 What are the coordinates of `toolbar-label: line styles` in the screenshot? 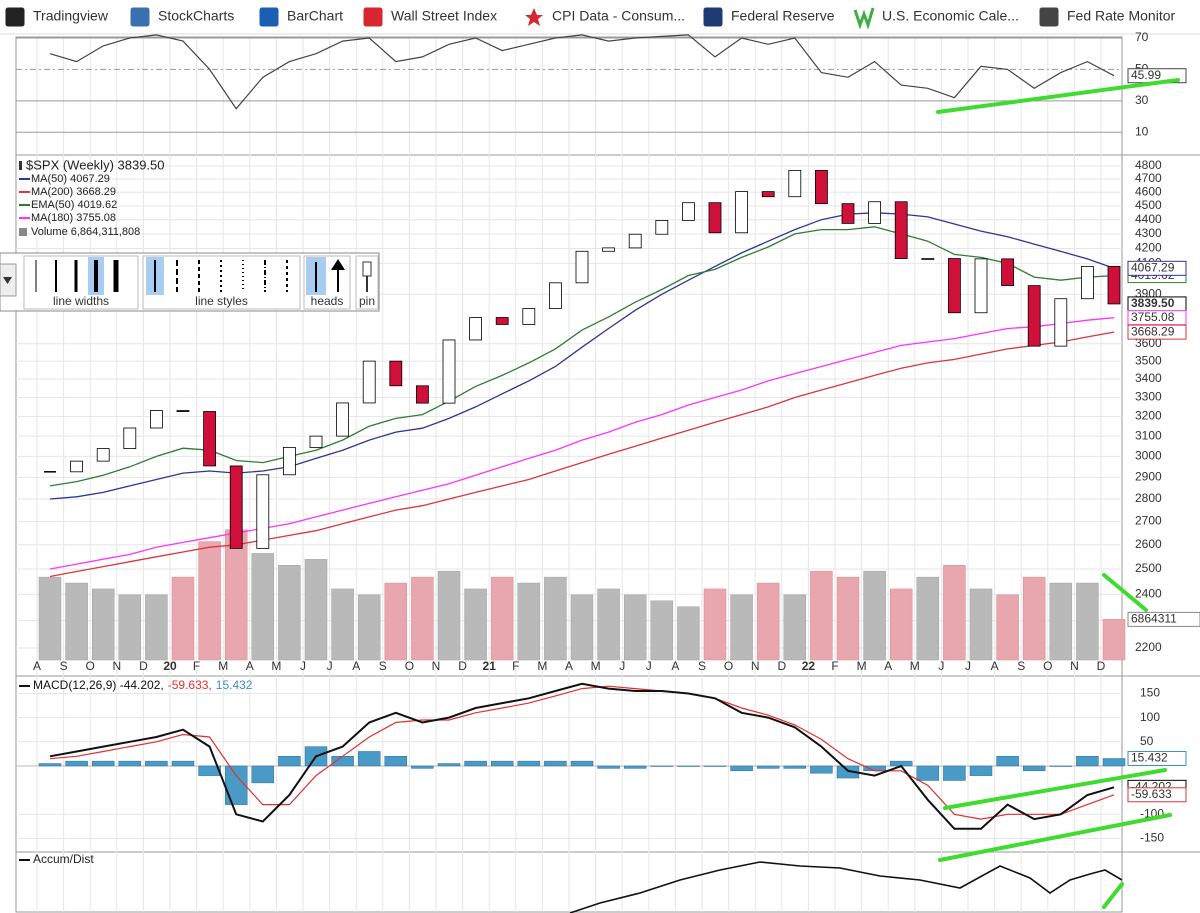 It's located at (221, 301).